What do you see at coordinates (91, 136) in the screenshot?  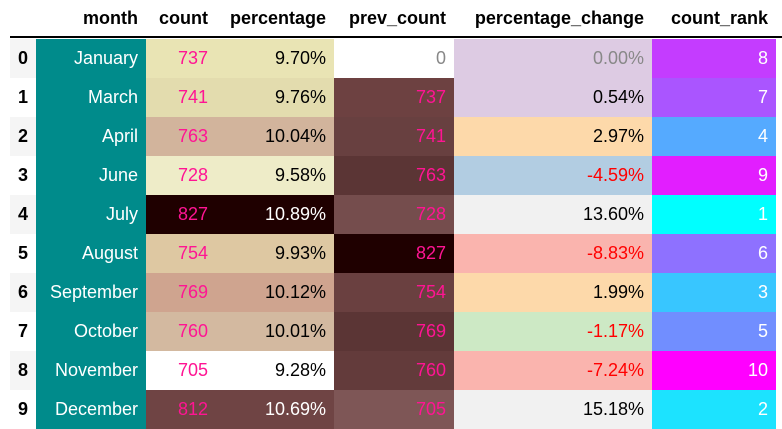 I see `cell-month: April` at bounding box center [91, 136].